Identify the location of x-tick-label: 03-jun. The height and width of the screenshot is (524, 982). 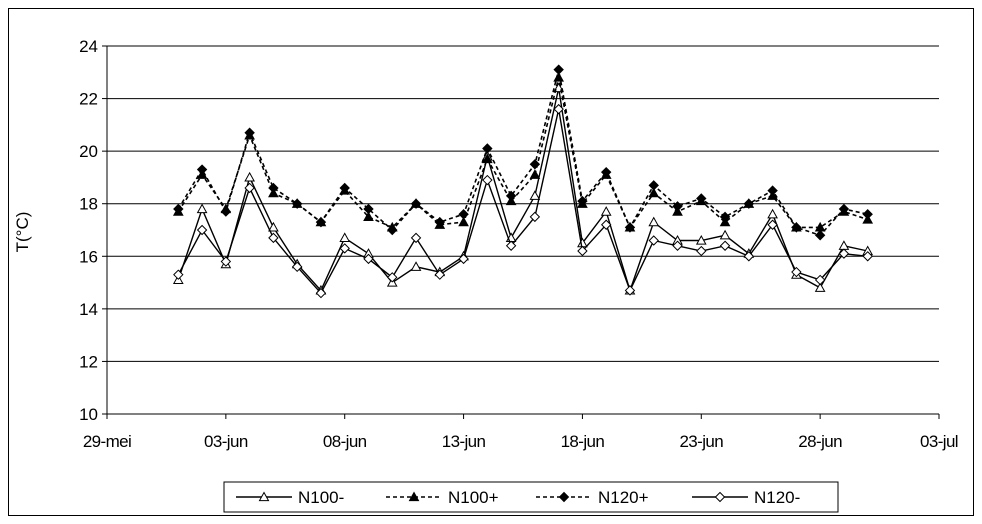
(226, 441).